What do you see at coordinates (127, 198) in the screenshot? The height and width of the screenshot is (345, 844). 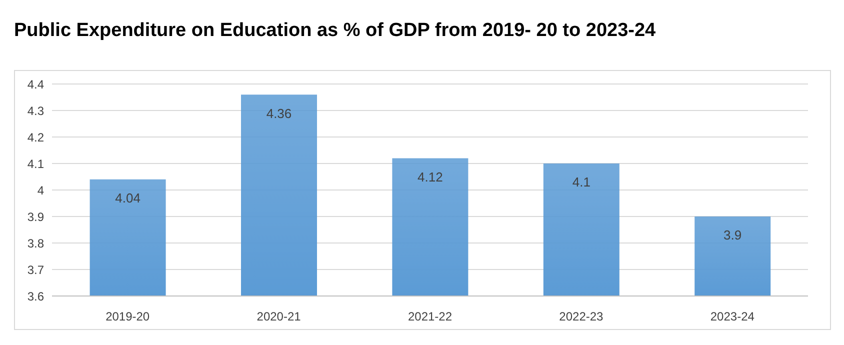 I see `data-label: 4.04` at bounding box center [127, 198].